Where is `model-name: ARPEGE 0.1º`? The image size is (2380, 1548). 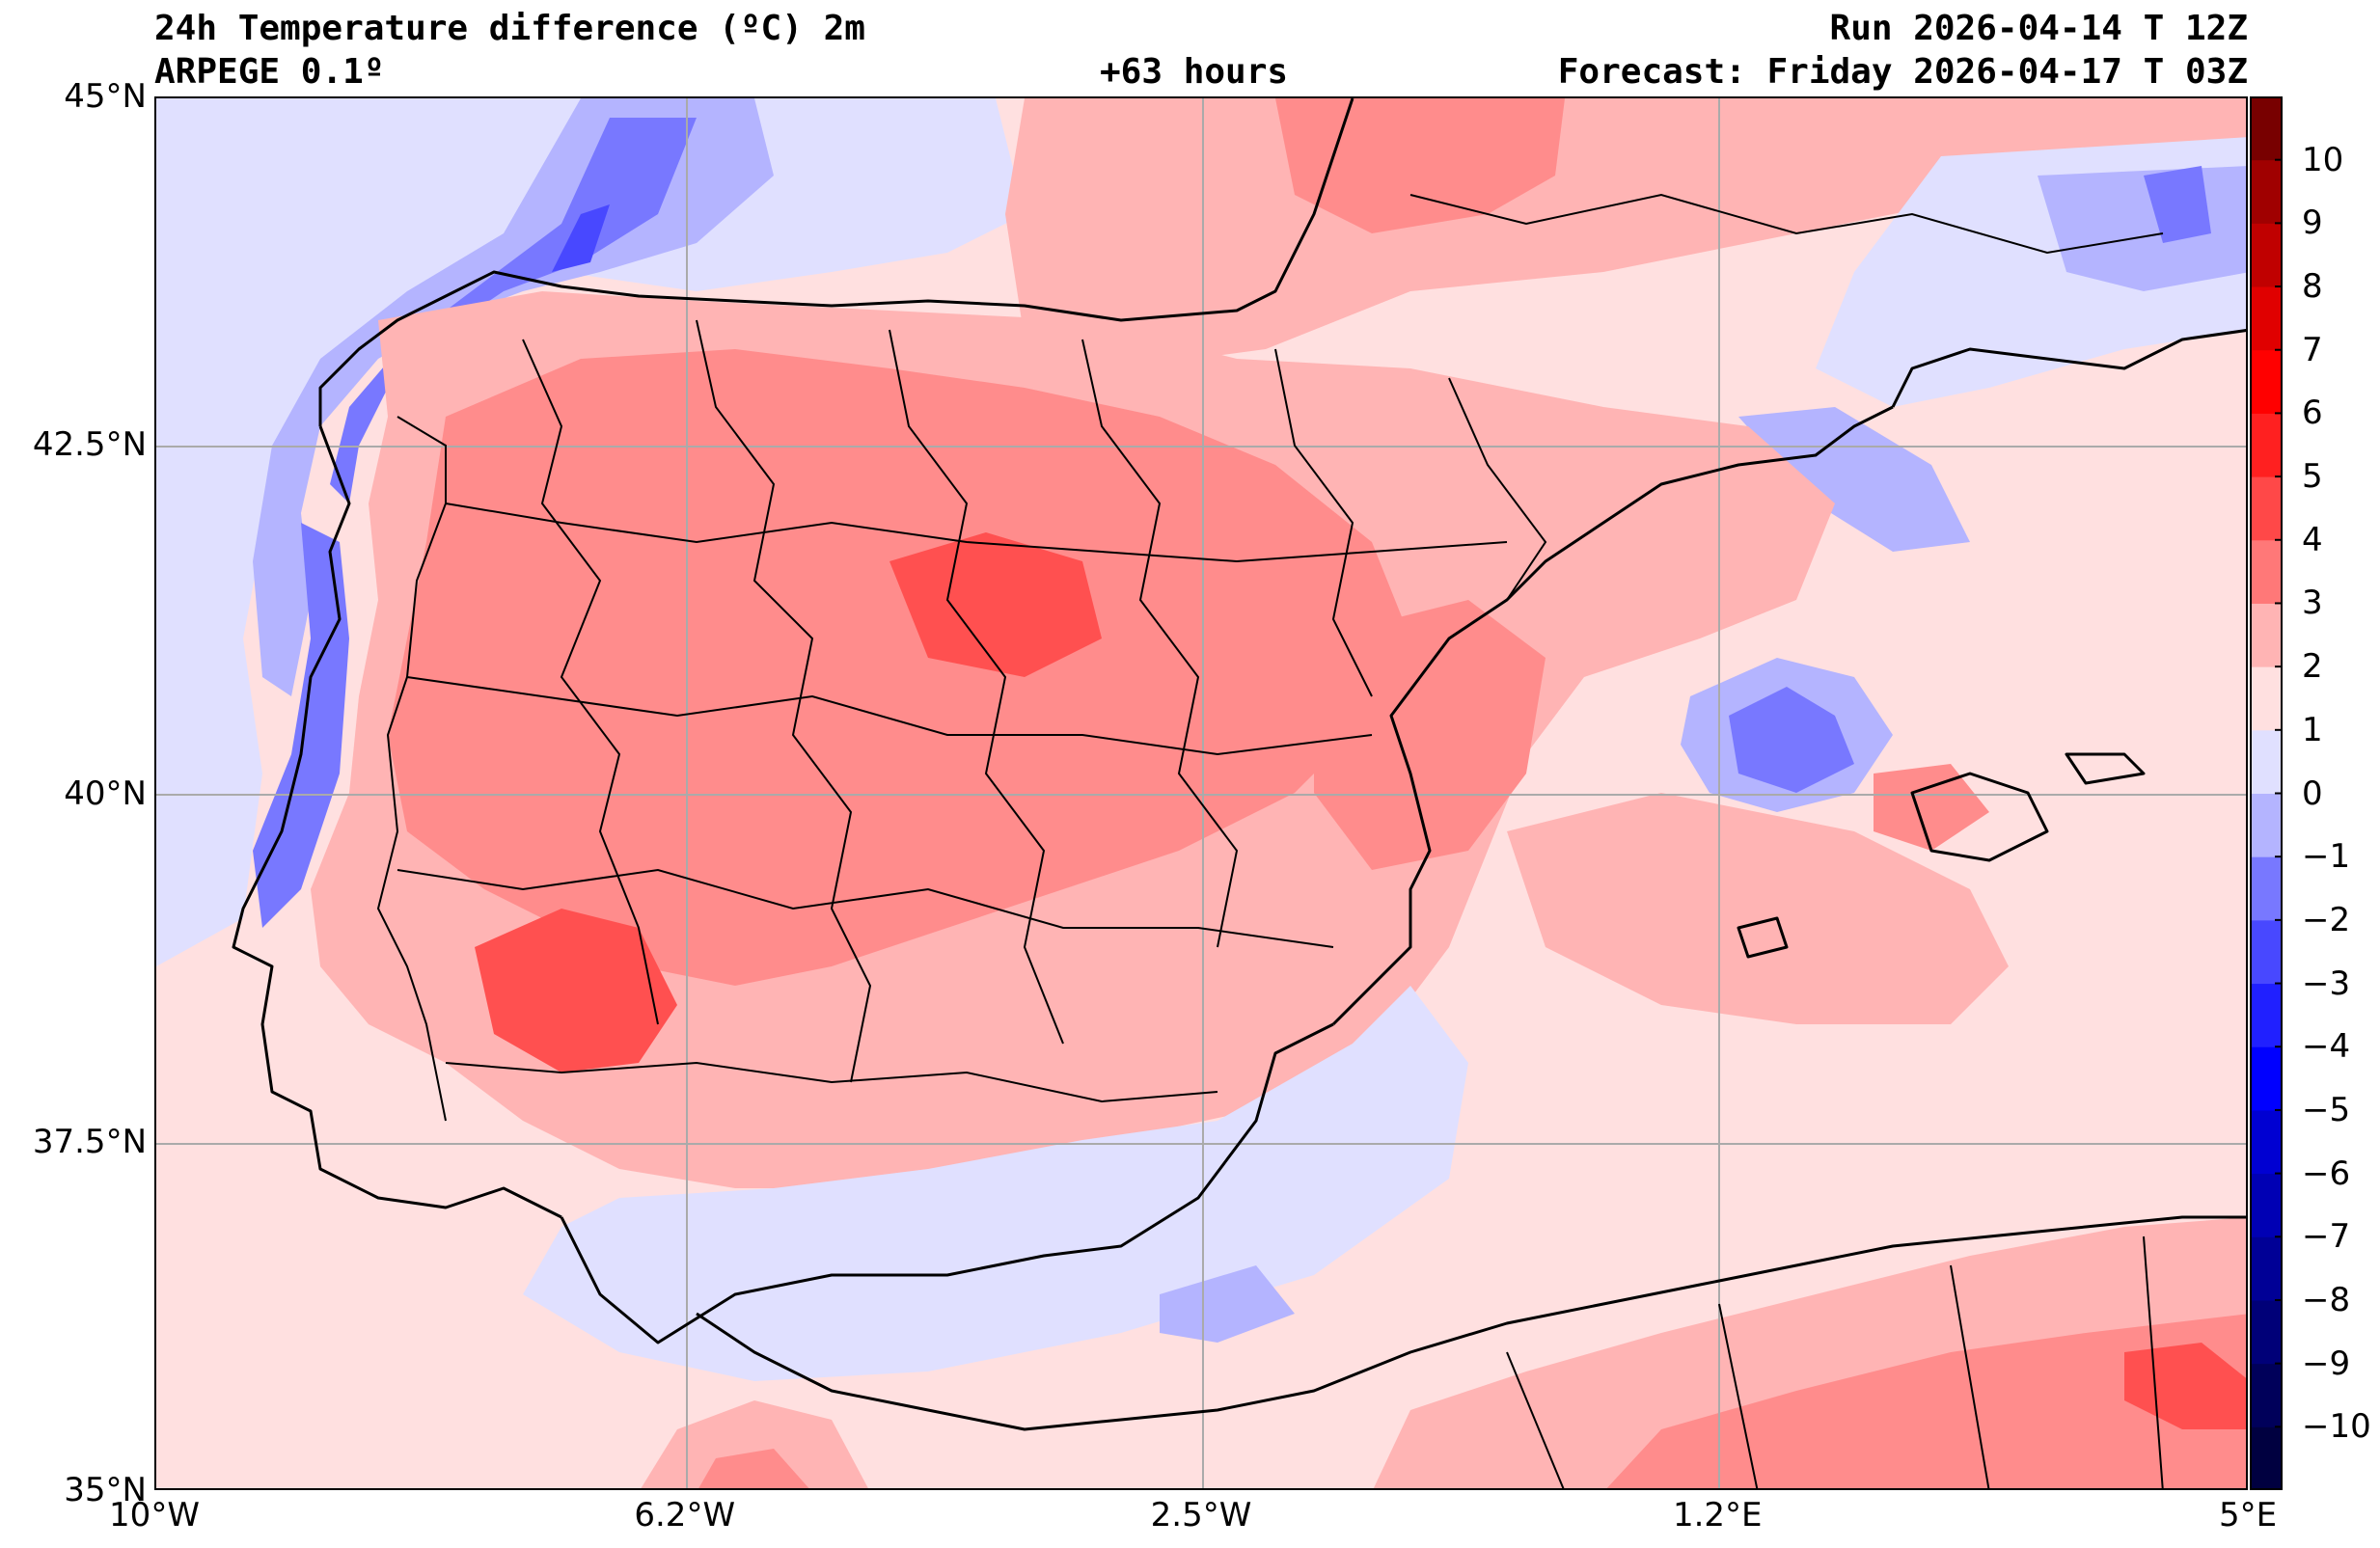 model-name: ARPEGE 0.1º is located at coordinates (269, 72).